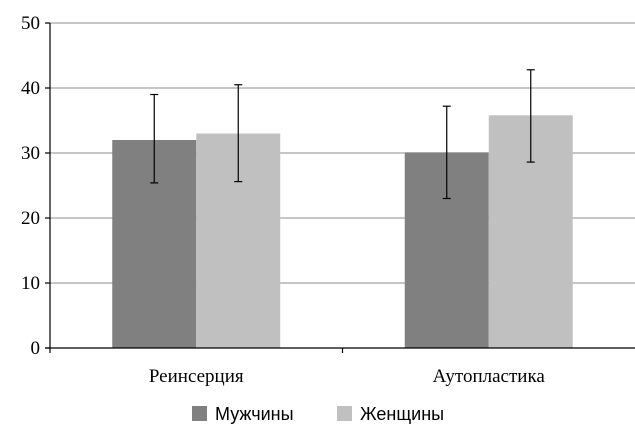 The height and width of the screenshot is (431, 635). What do you see at coordinates (196, 376) in the screenshot?
I see `x-category-label: Реинсерция` at bounding box center [196, 376].